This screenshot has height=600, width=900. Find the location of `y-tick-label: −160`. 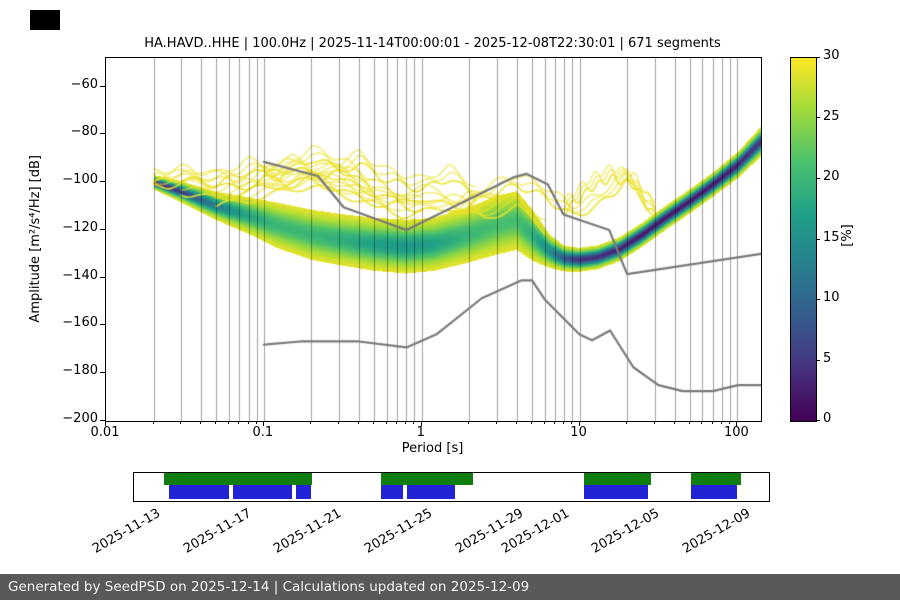

y-tick-label: −160 is located at coordinates (80, 323).